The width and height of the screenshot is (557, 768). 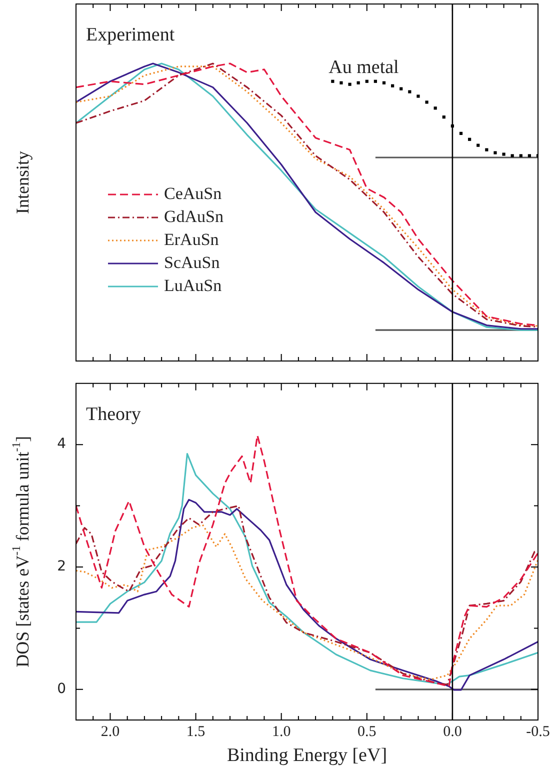 What do you see at coordinates (196, 732) in the screenshot?
I see `x-tick-label: 1.5` at bounding box center [196, 732].